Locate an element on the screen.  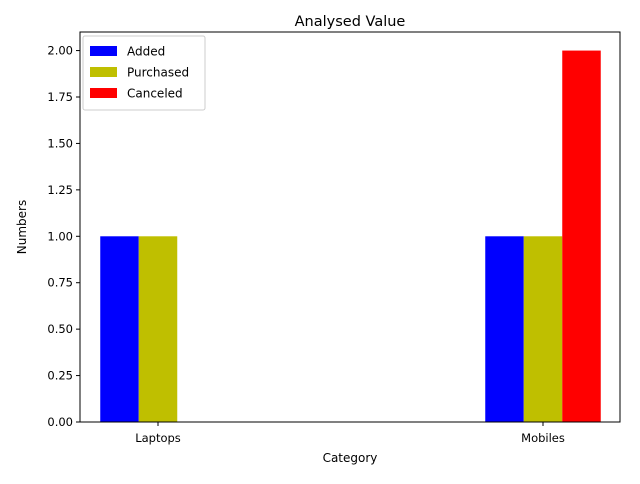
y-tick-label: 0.75 is located at coordinates (60, 283).